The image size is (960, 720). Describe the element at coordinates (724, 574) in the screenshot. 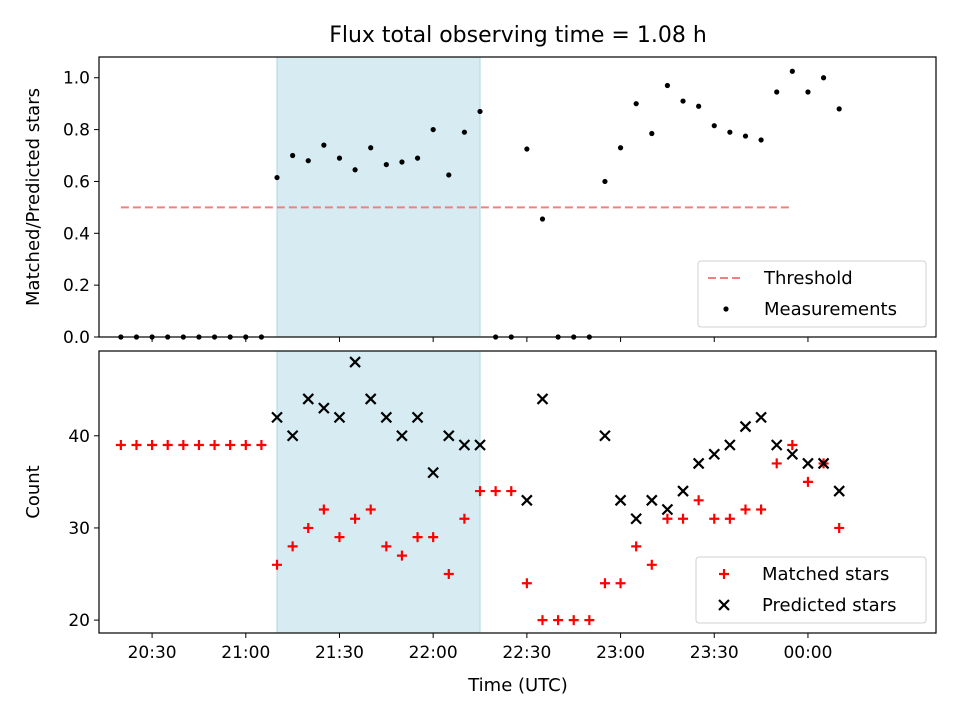

I see `legend-marker-matched-stars` at that location.